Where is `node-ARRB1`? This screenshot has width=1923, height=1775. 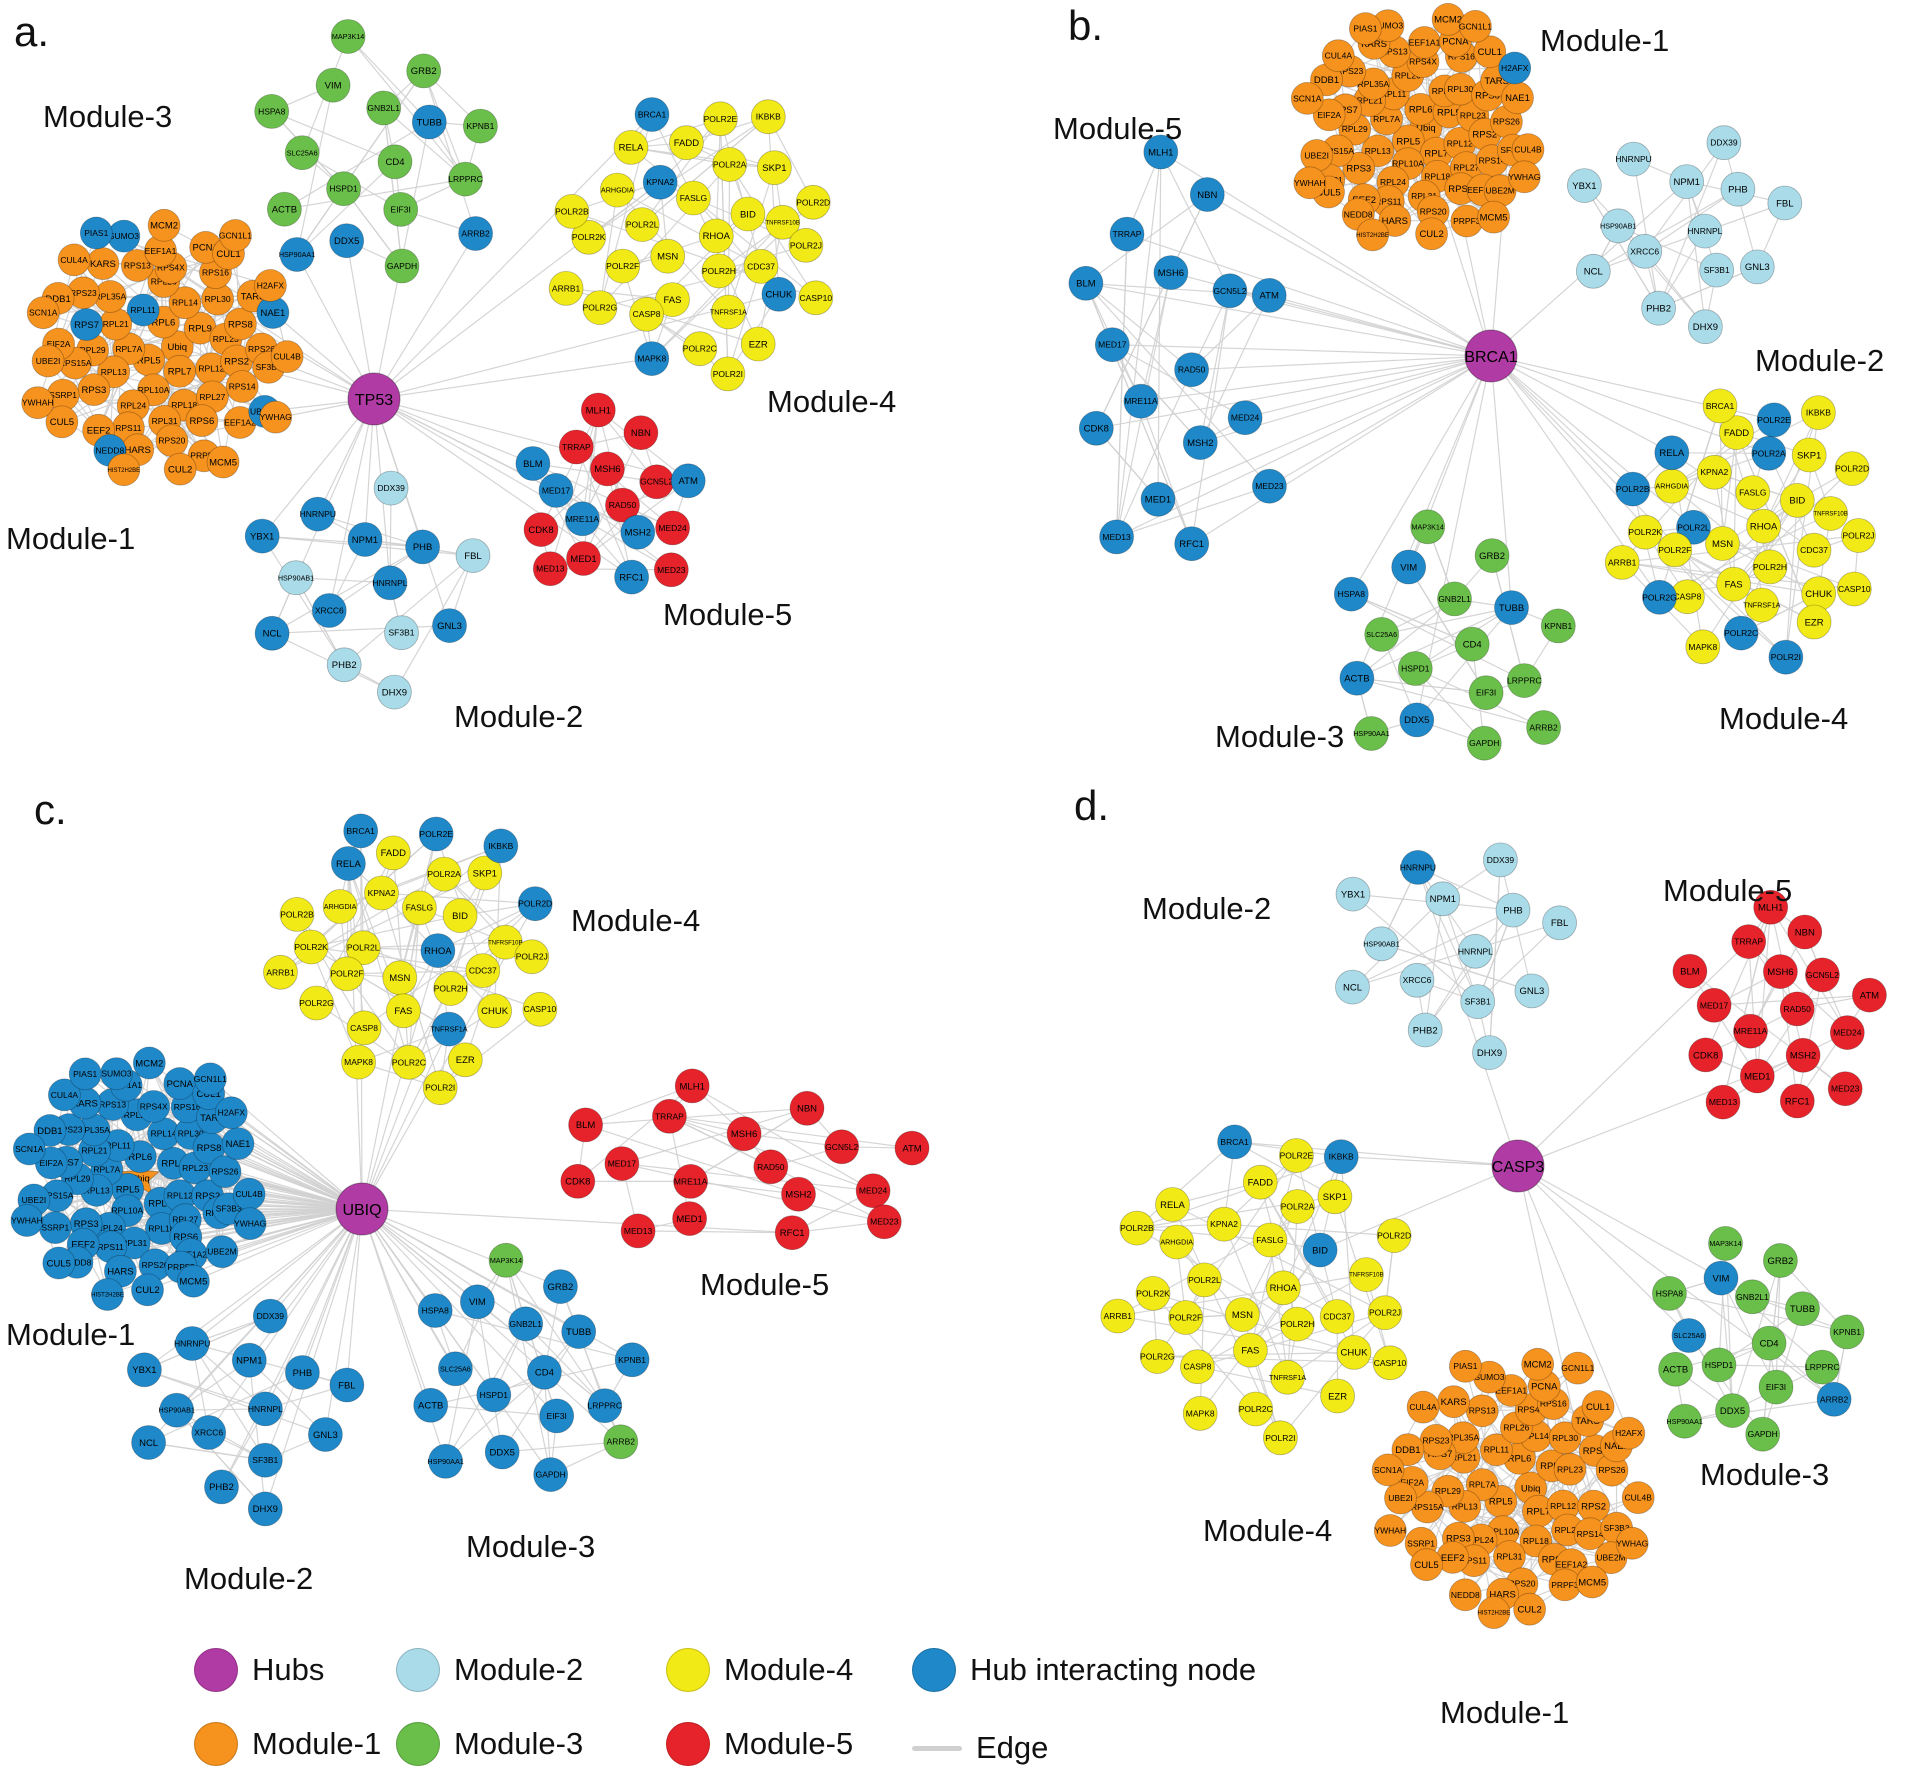 node-ARRB1 is located at coordinates (566, 288).